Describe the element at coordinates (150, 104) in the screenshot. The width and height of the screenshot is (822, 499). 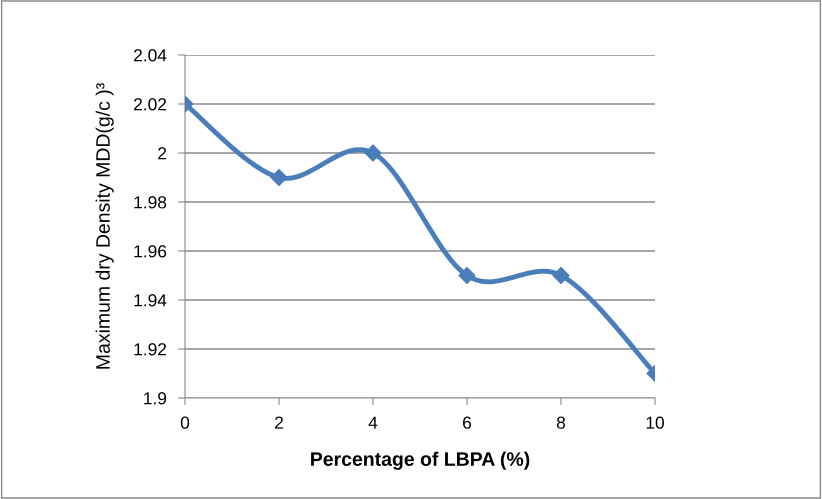
I see `y-tick-label: 2.02` at that location.